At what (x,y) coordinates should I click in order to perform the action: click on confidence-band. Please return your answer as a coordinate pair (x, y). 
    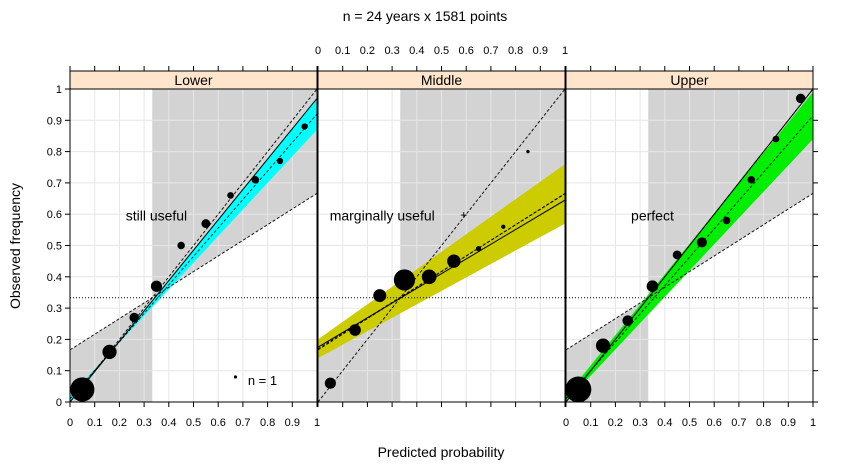
    Looking at the image, I should click on (441, 261).